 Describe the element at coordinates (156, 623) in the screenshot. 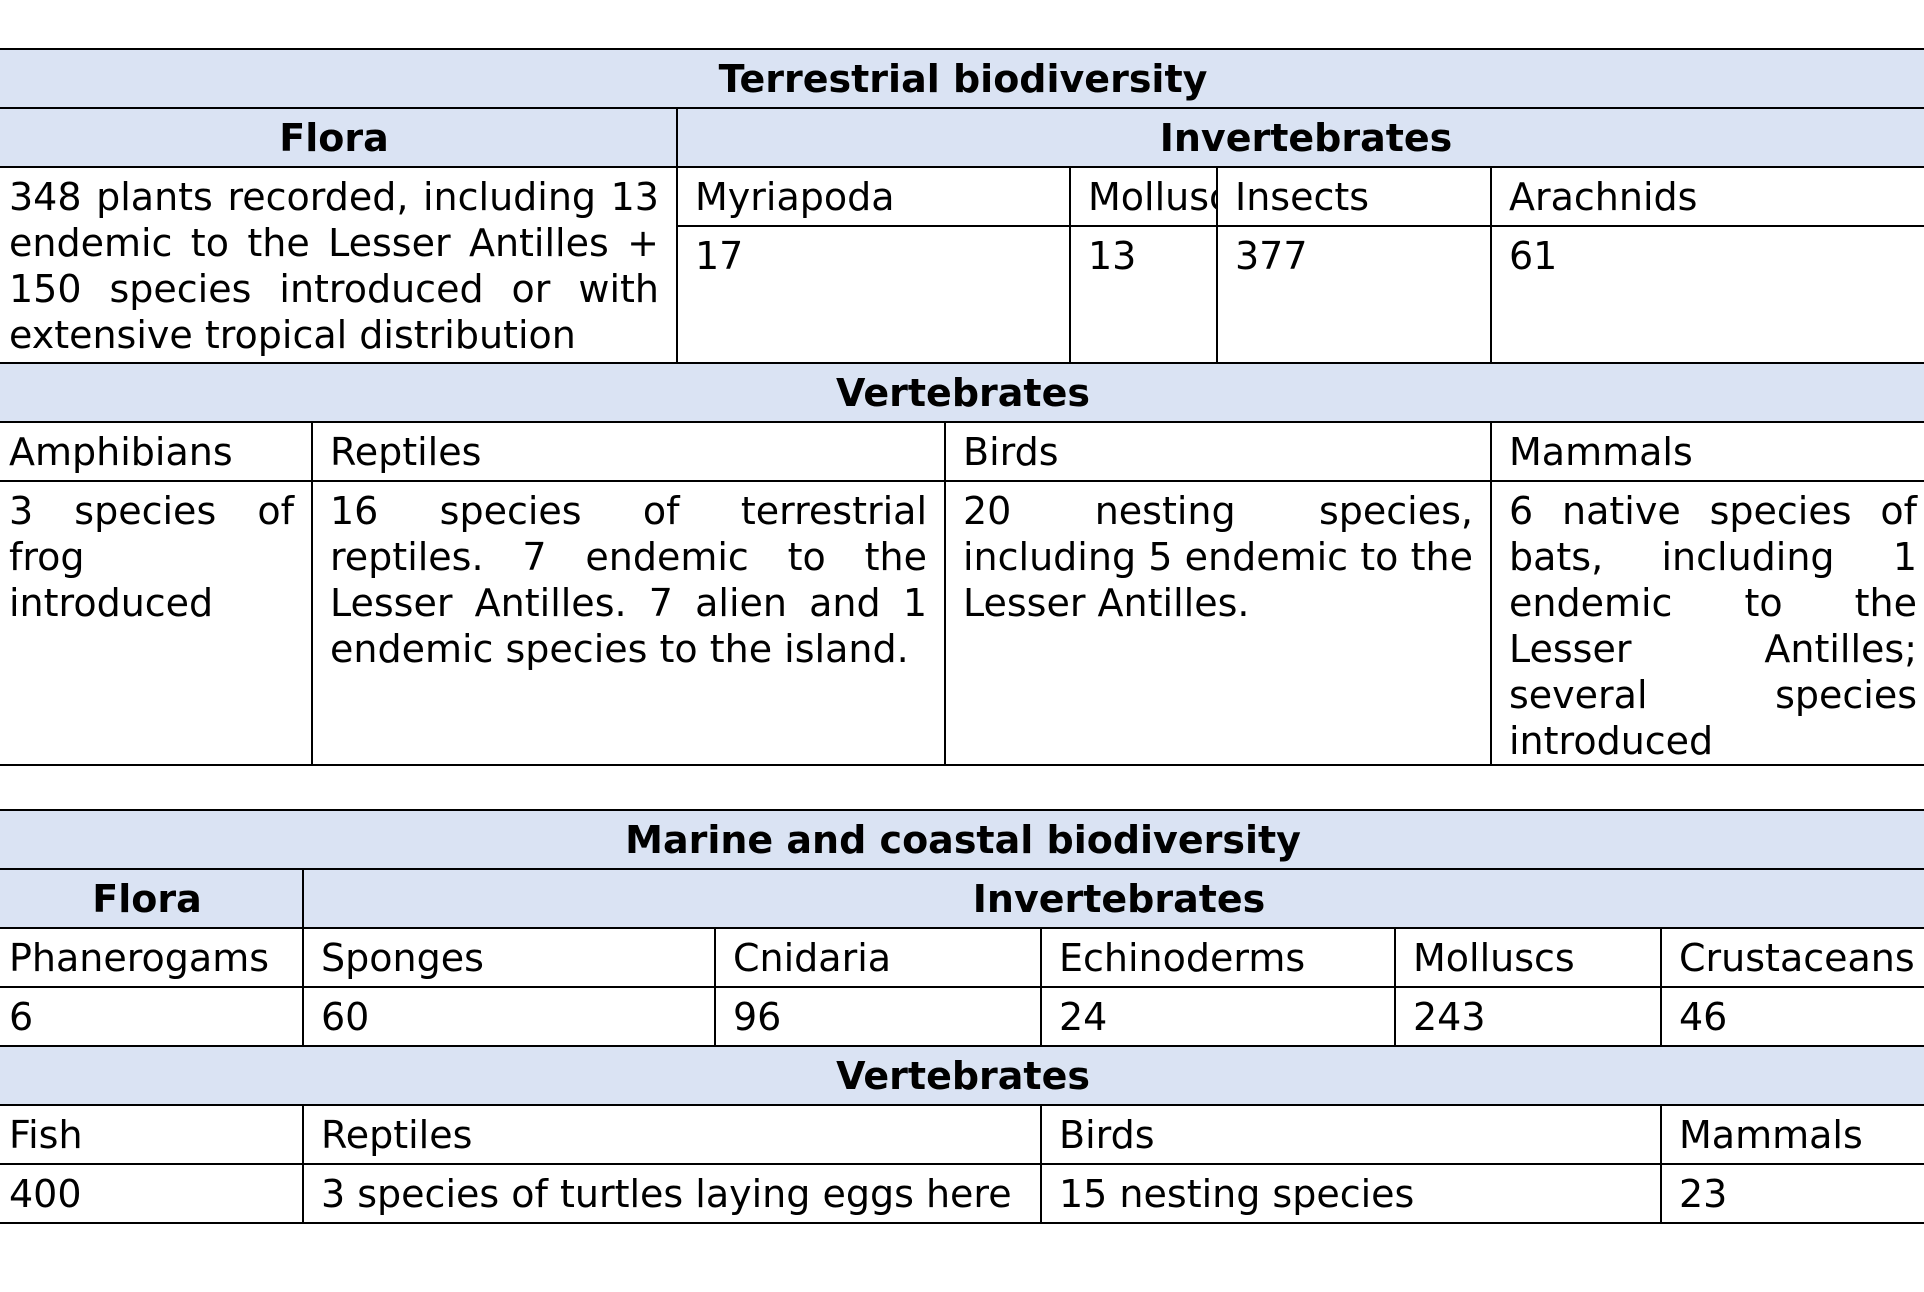

I see `terrestrial-vertebrate-value: 3 species of frog introduced` at that location.